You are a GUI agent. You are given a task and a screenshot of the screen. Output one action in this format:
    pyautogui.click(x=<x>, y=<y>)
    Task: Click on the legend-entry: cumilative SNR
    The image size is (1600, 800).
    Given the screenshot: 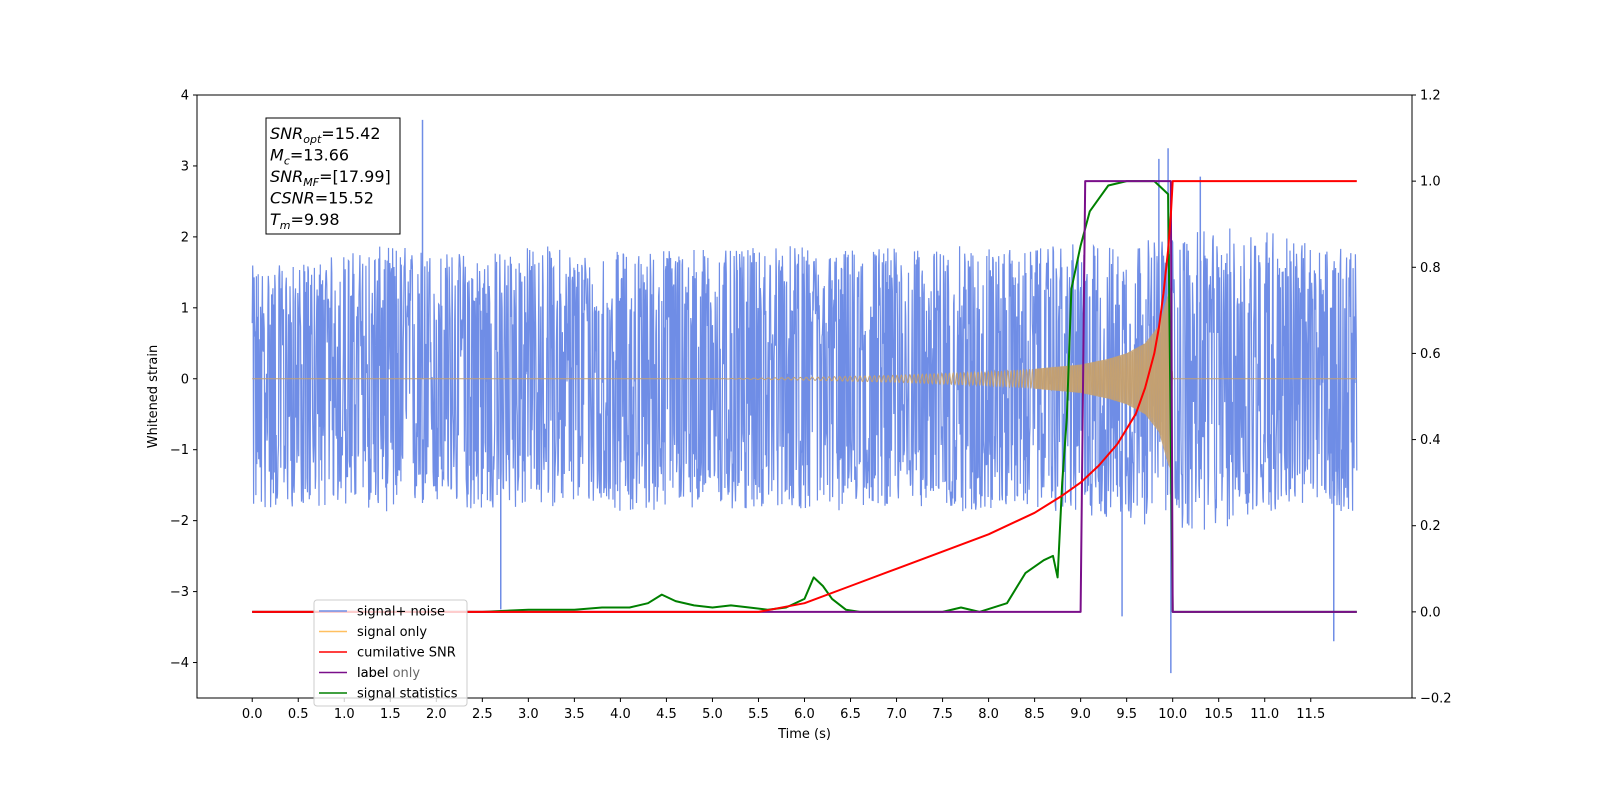 What is the action you would take?
    pyautogui.click(x=406, y=653)
    